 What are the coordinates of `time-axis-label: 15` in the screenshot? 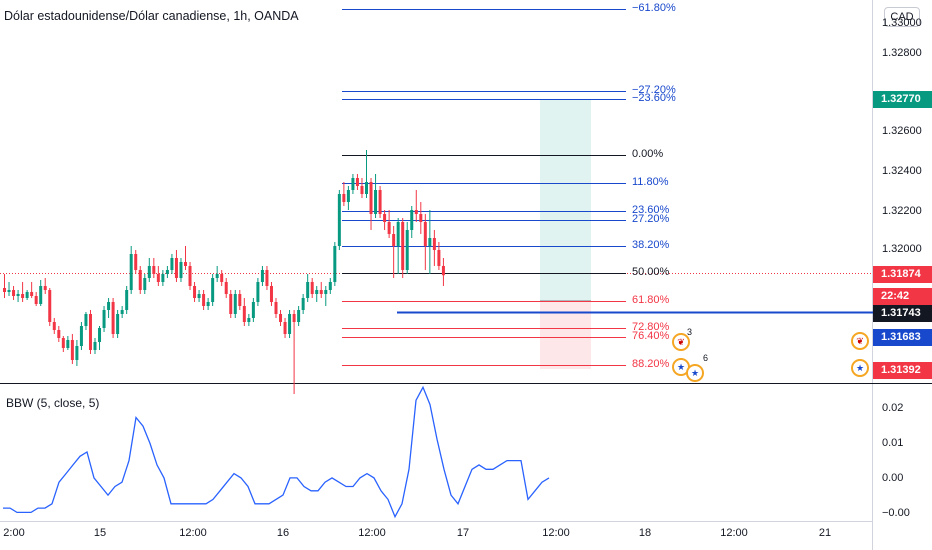 It's located at (100, 533).